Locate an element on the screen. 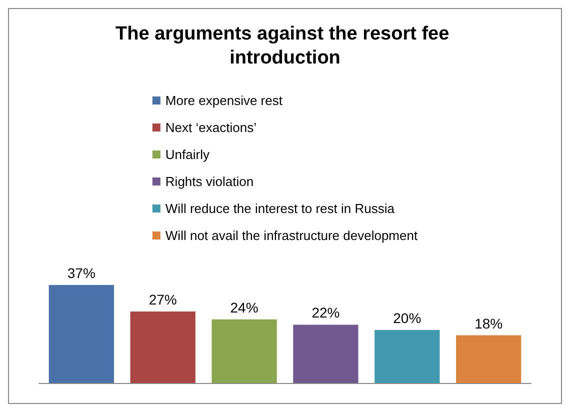 This screenshot has width=570, height=412. legend-label: Will not avail the infrastructure development is located at coordinates (291, 235).